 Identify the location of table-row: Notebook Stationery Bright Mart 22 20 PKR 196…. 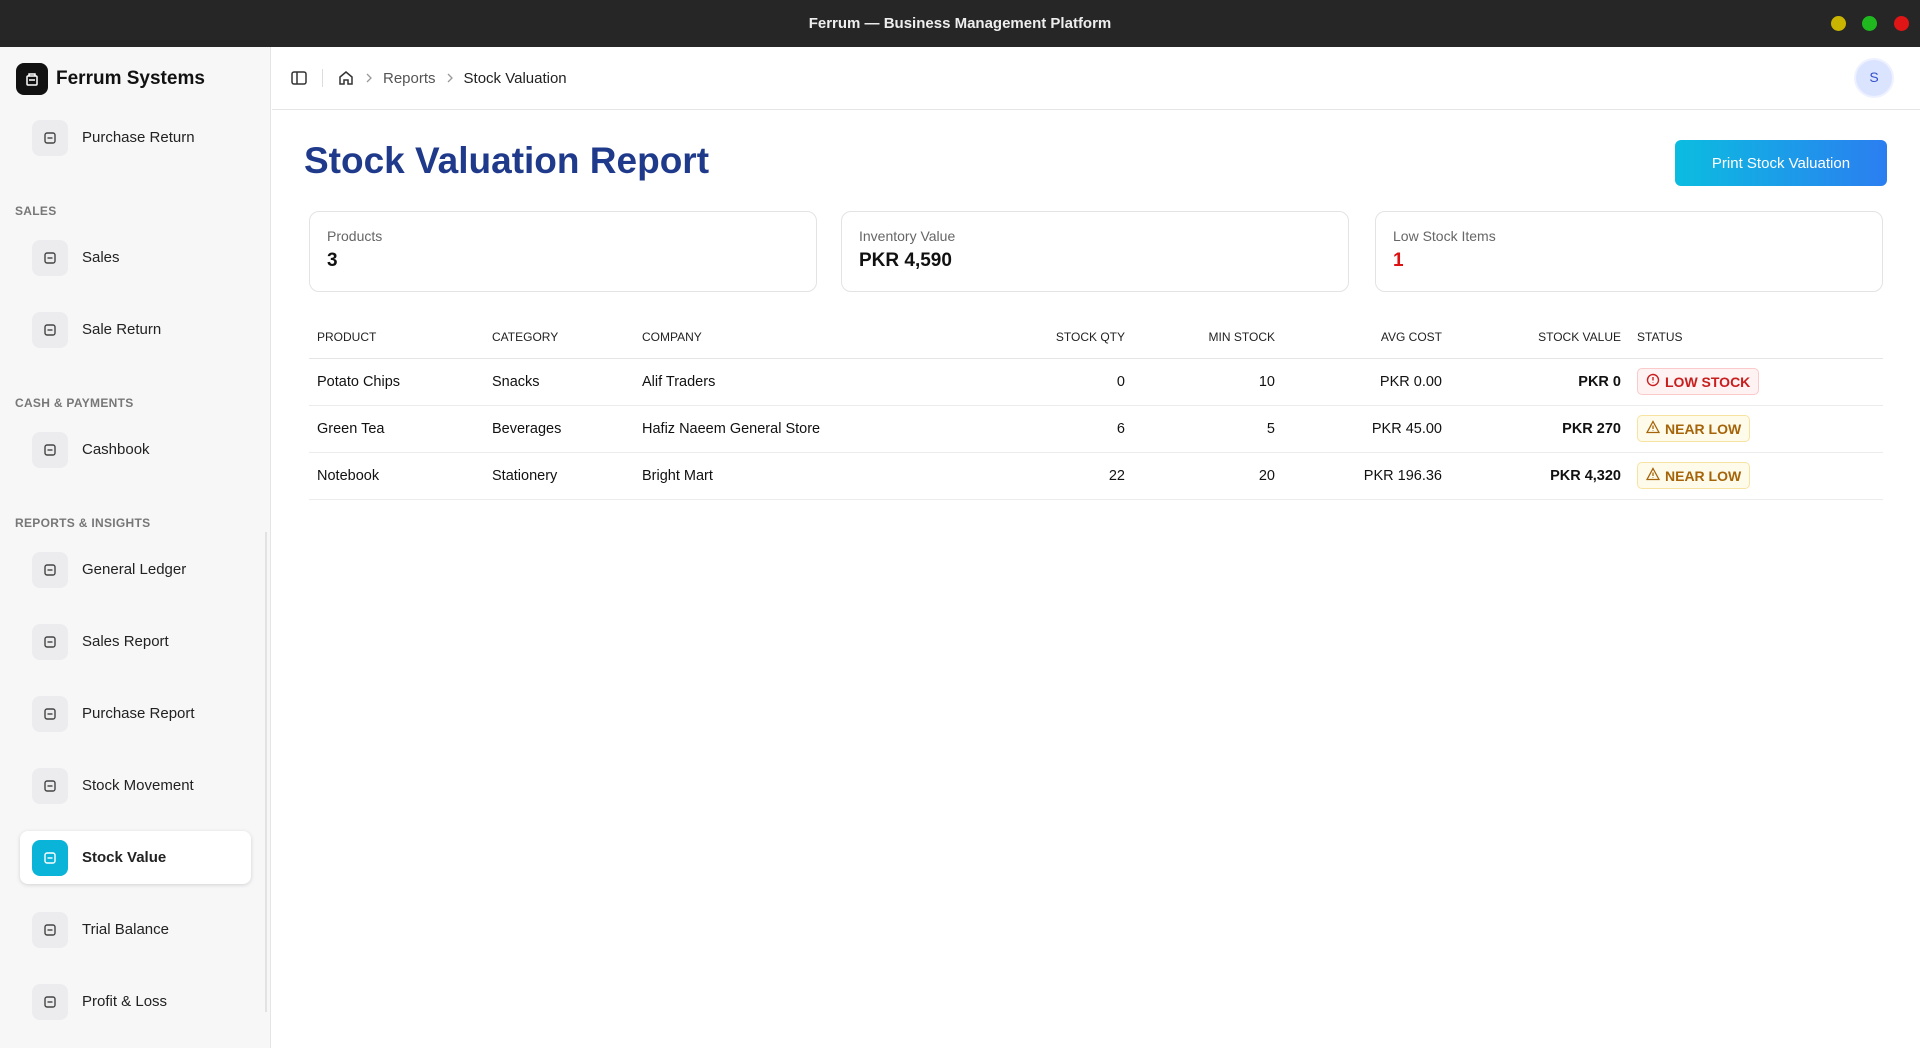
(1096, 476).